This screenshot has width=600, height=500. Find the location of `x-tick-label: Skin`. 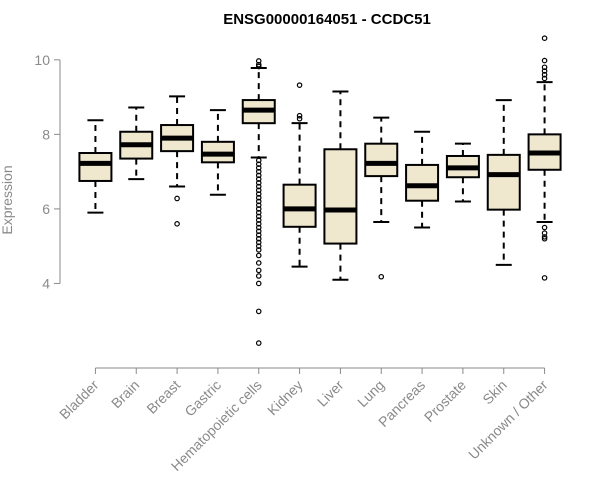

x-tick-label: Skin is located at coordinates (494, 392).